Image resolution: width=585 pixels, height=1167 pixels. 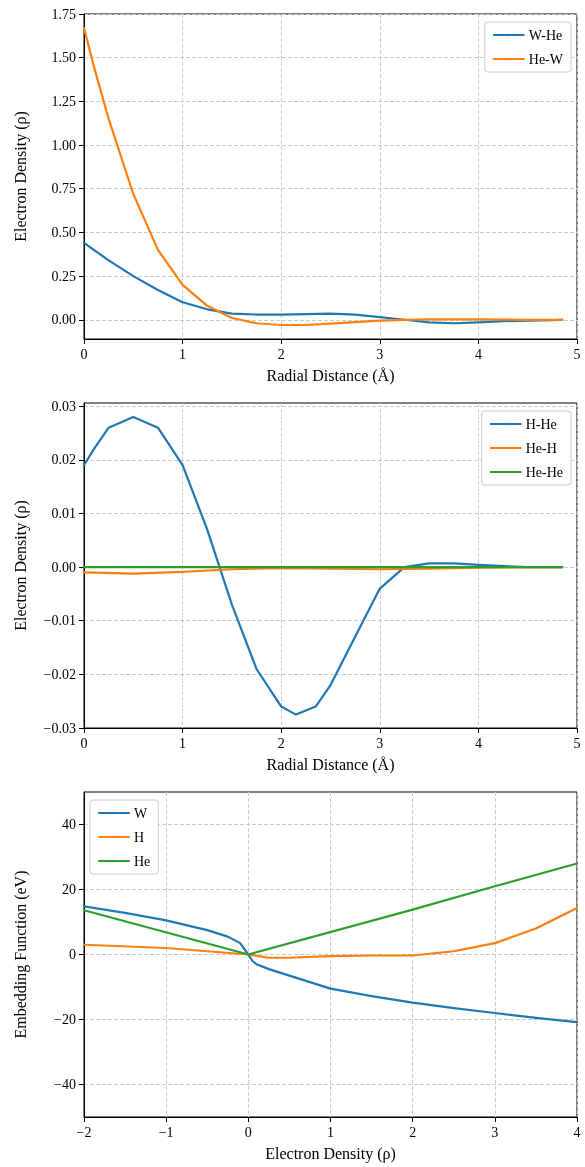 What do you see at coordinates (69, 824) in the screenshot?
I see `y-tick-label: 40` at bounding box center [69, 824].